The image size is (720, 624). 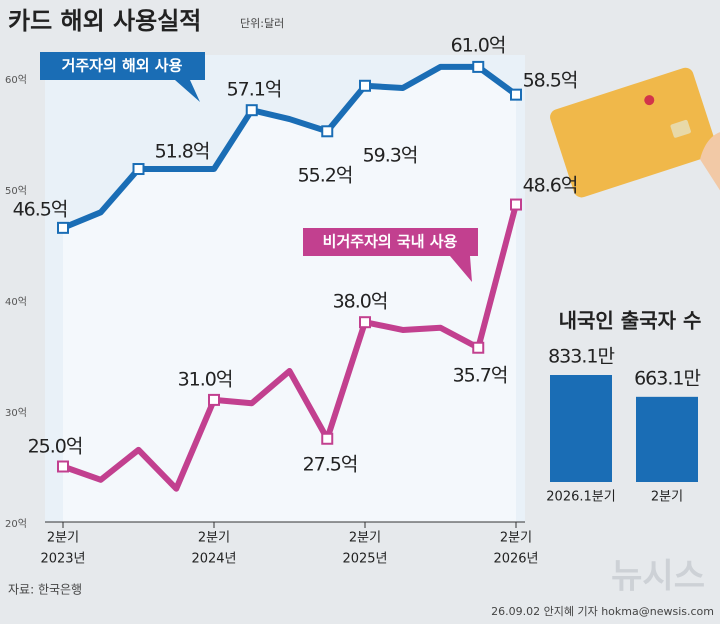 What do you see at coordinates (55, 447) in the screenshot?
I see `value-label: 25.0억` at bounding box center [55, 447].